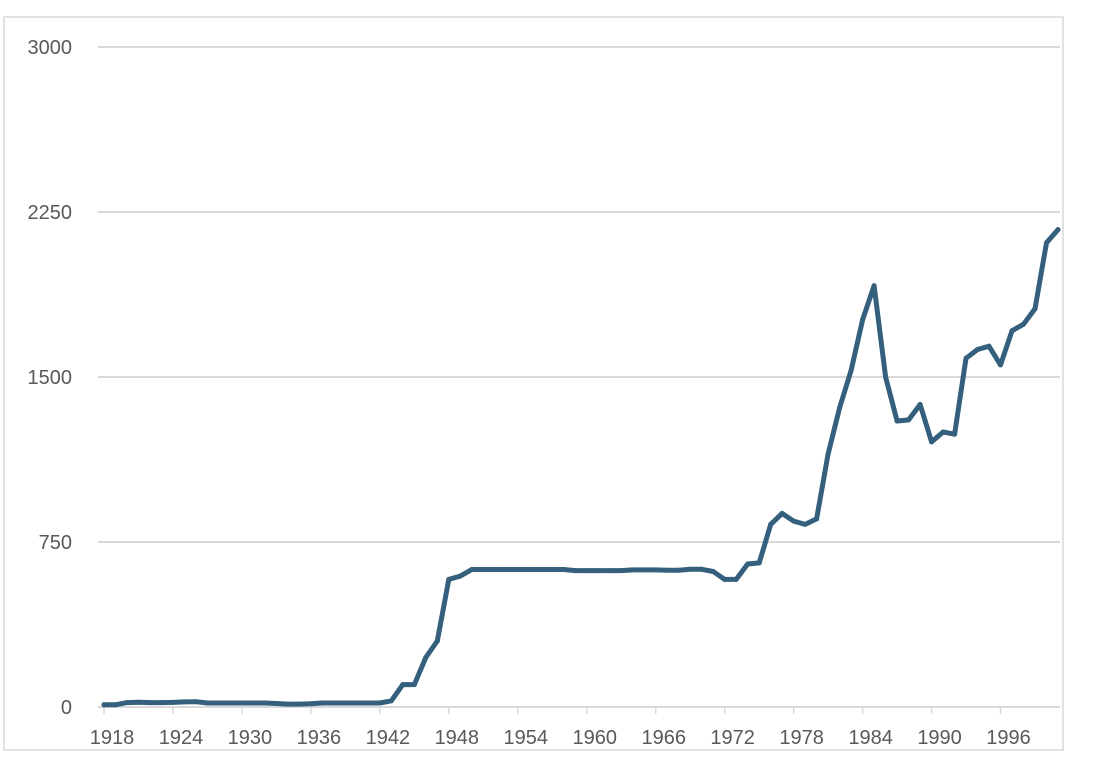 The width and height of the screenshot is (1094, 768). What do you see at coordinates (50, 48) in the screenshot?
I see `y-tick-label: 3000` at bounding box center [50, 48].